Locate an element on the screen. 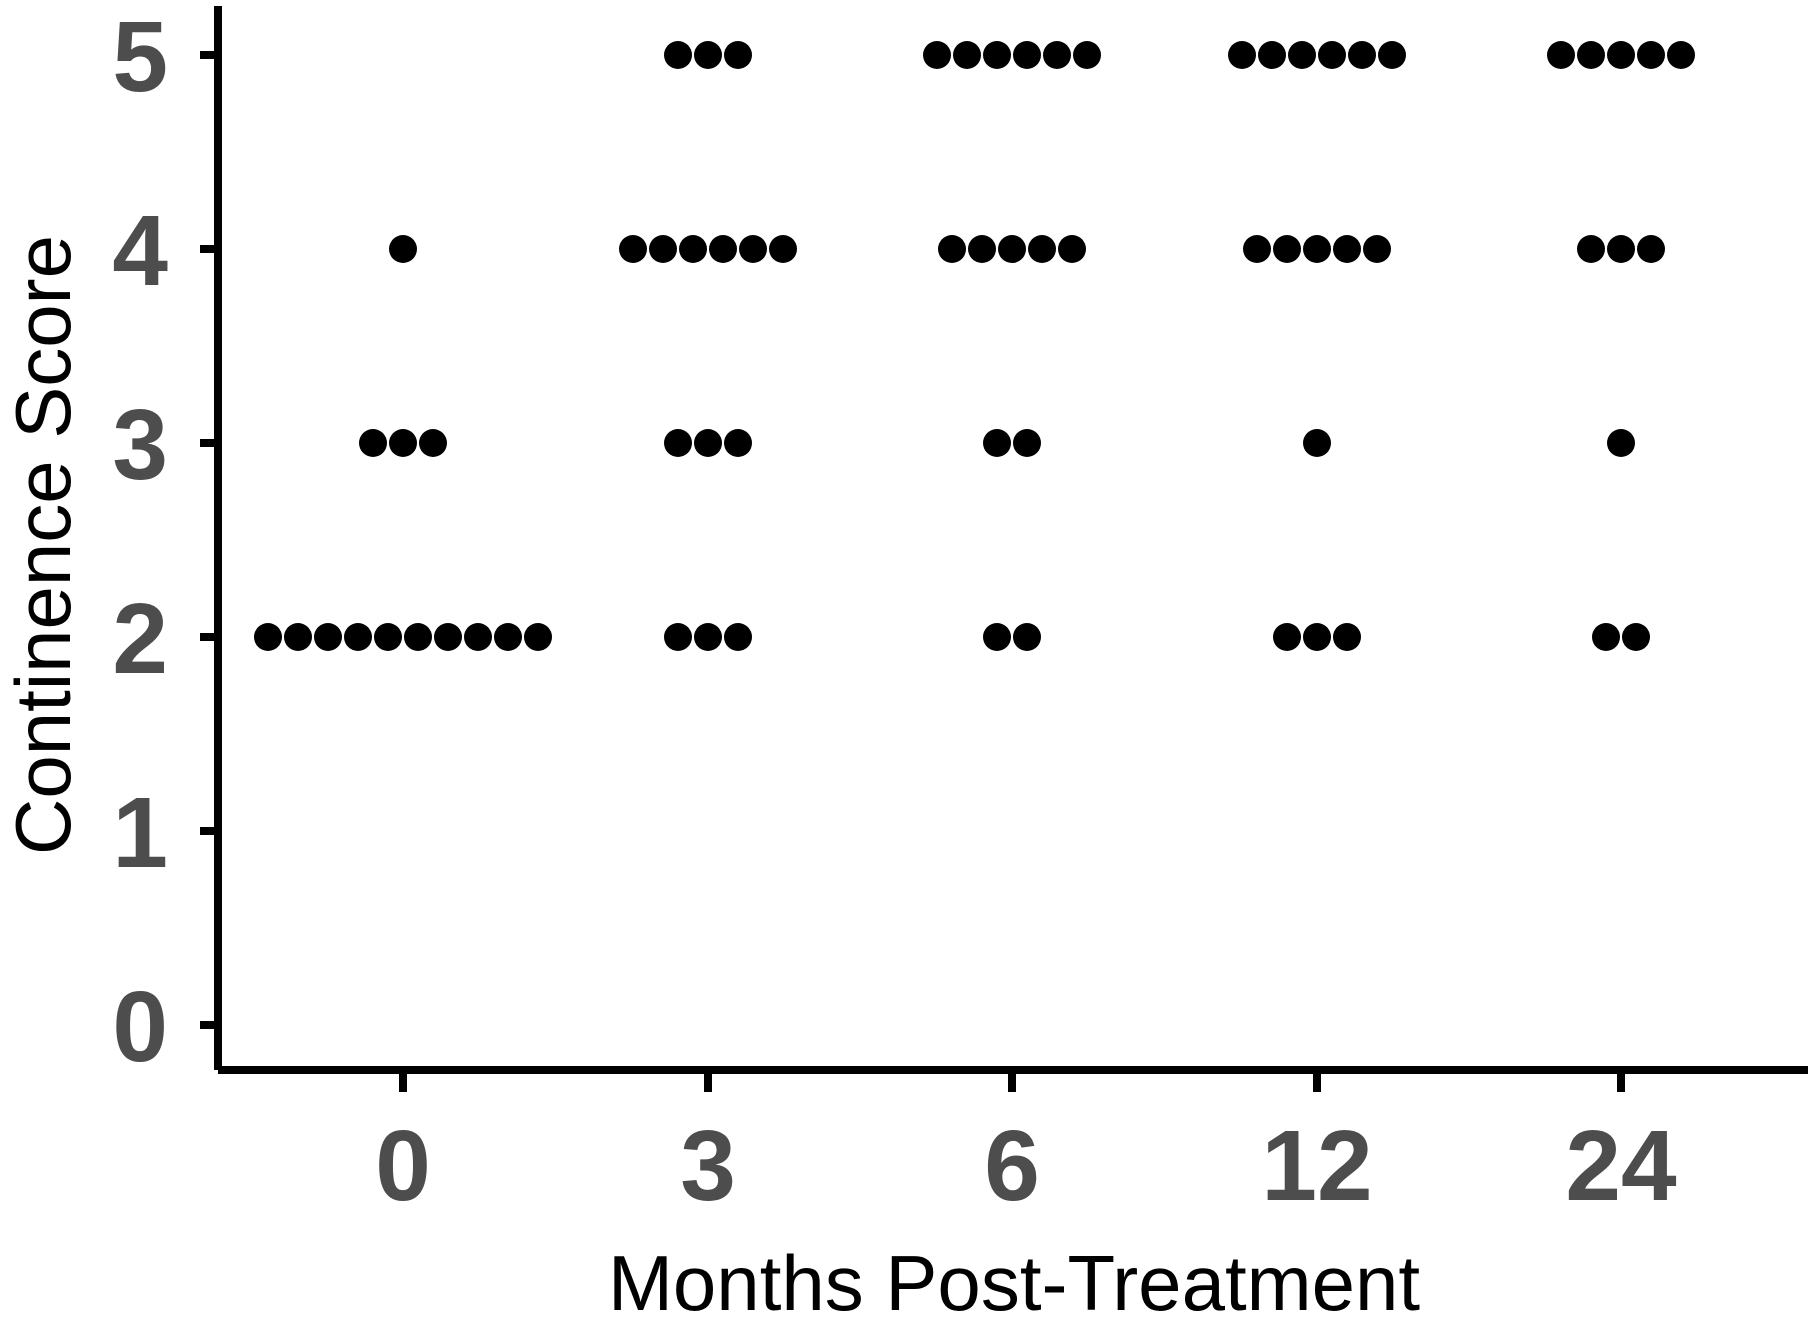 Image resolution: width=1810 pixels, height=1322 pixels. x-tick-label: 3 is located at coordinates (708, 1166).